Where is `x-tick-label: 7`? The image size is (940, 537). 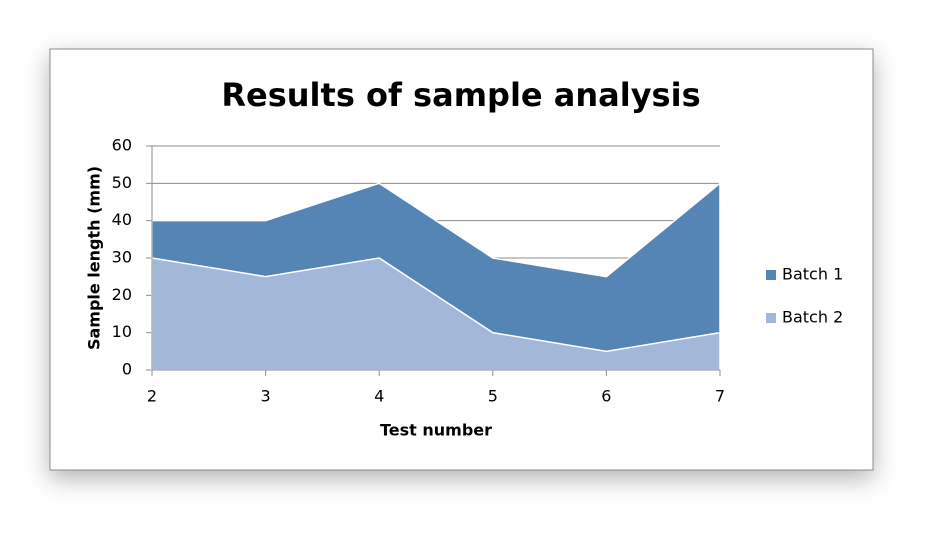 x-tick-label: 7 is located at coordinates (720, 396).